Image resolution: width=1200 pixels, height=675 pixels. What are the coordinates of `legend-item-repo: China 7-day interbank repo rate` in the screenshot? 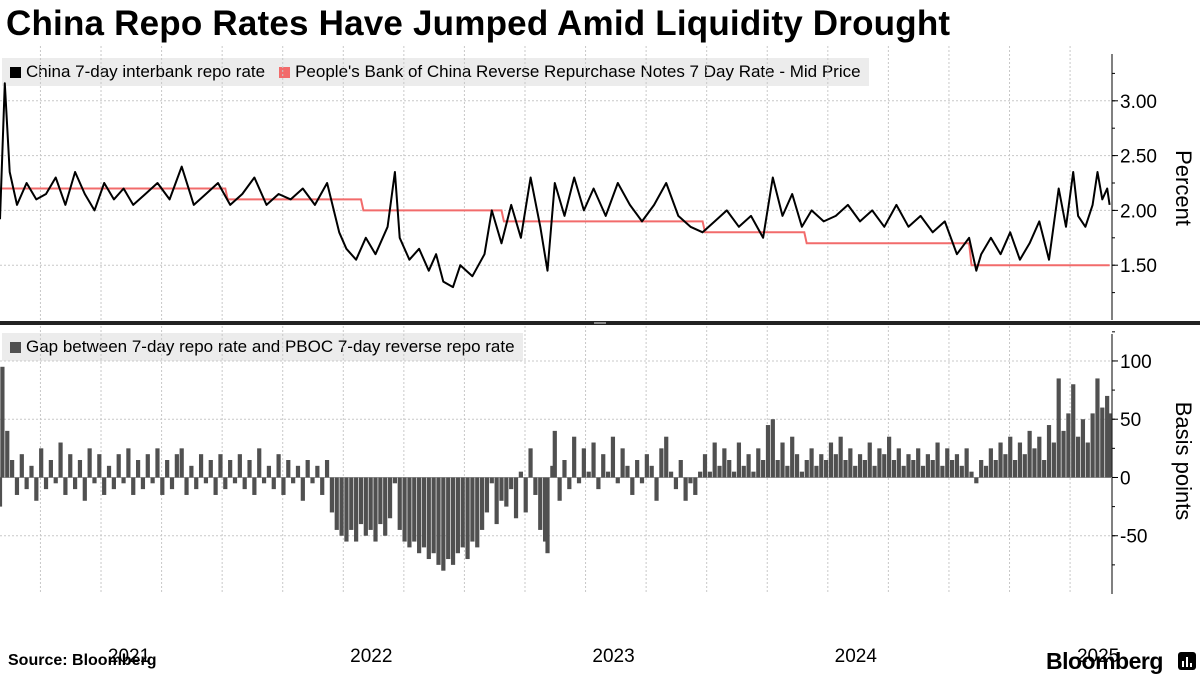 It's located at (137, 72).